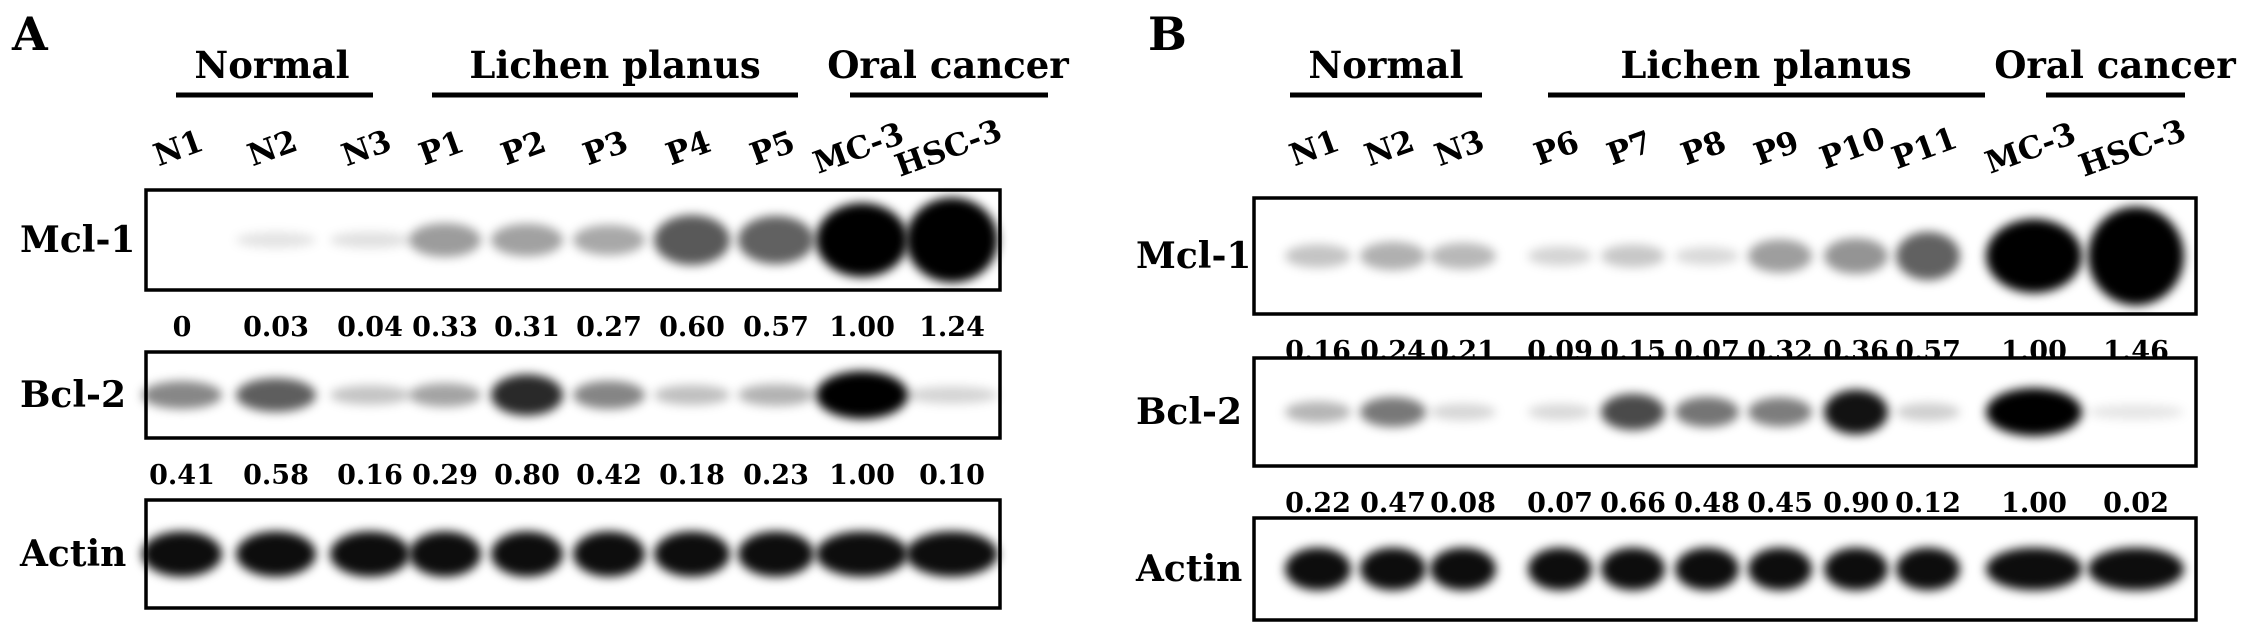 The height and width of the screenshot is (635, 2268). What do you see at coordinates (511, 395) in the screenshot?
I see `blot-row-bcl-2: Bcl-2` at bounding box center [511, 395].